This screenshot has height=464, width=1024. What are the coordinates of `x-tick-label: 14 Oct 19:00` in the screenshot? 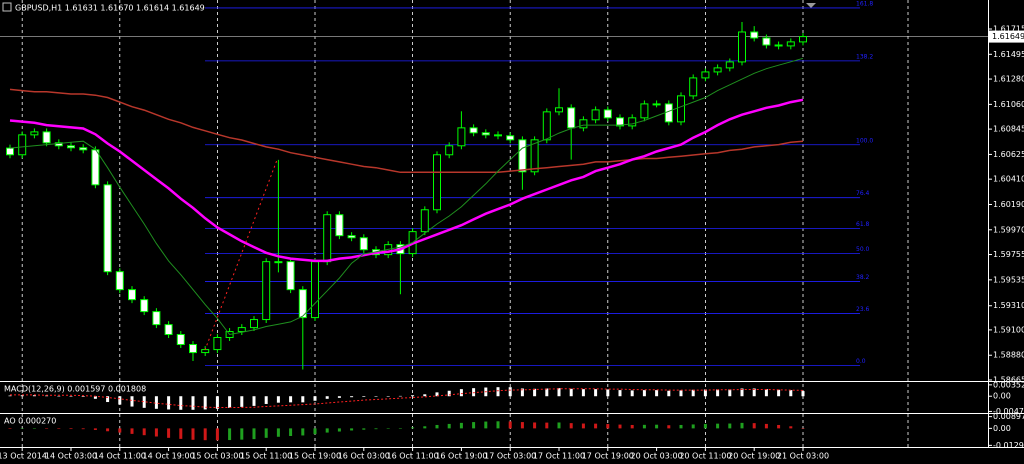 It's located at (169, 456).